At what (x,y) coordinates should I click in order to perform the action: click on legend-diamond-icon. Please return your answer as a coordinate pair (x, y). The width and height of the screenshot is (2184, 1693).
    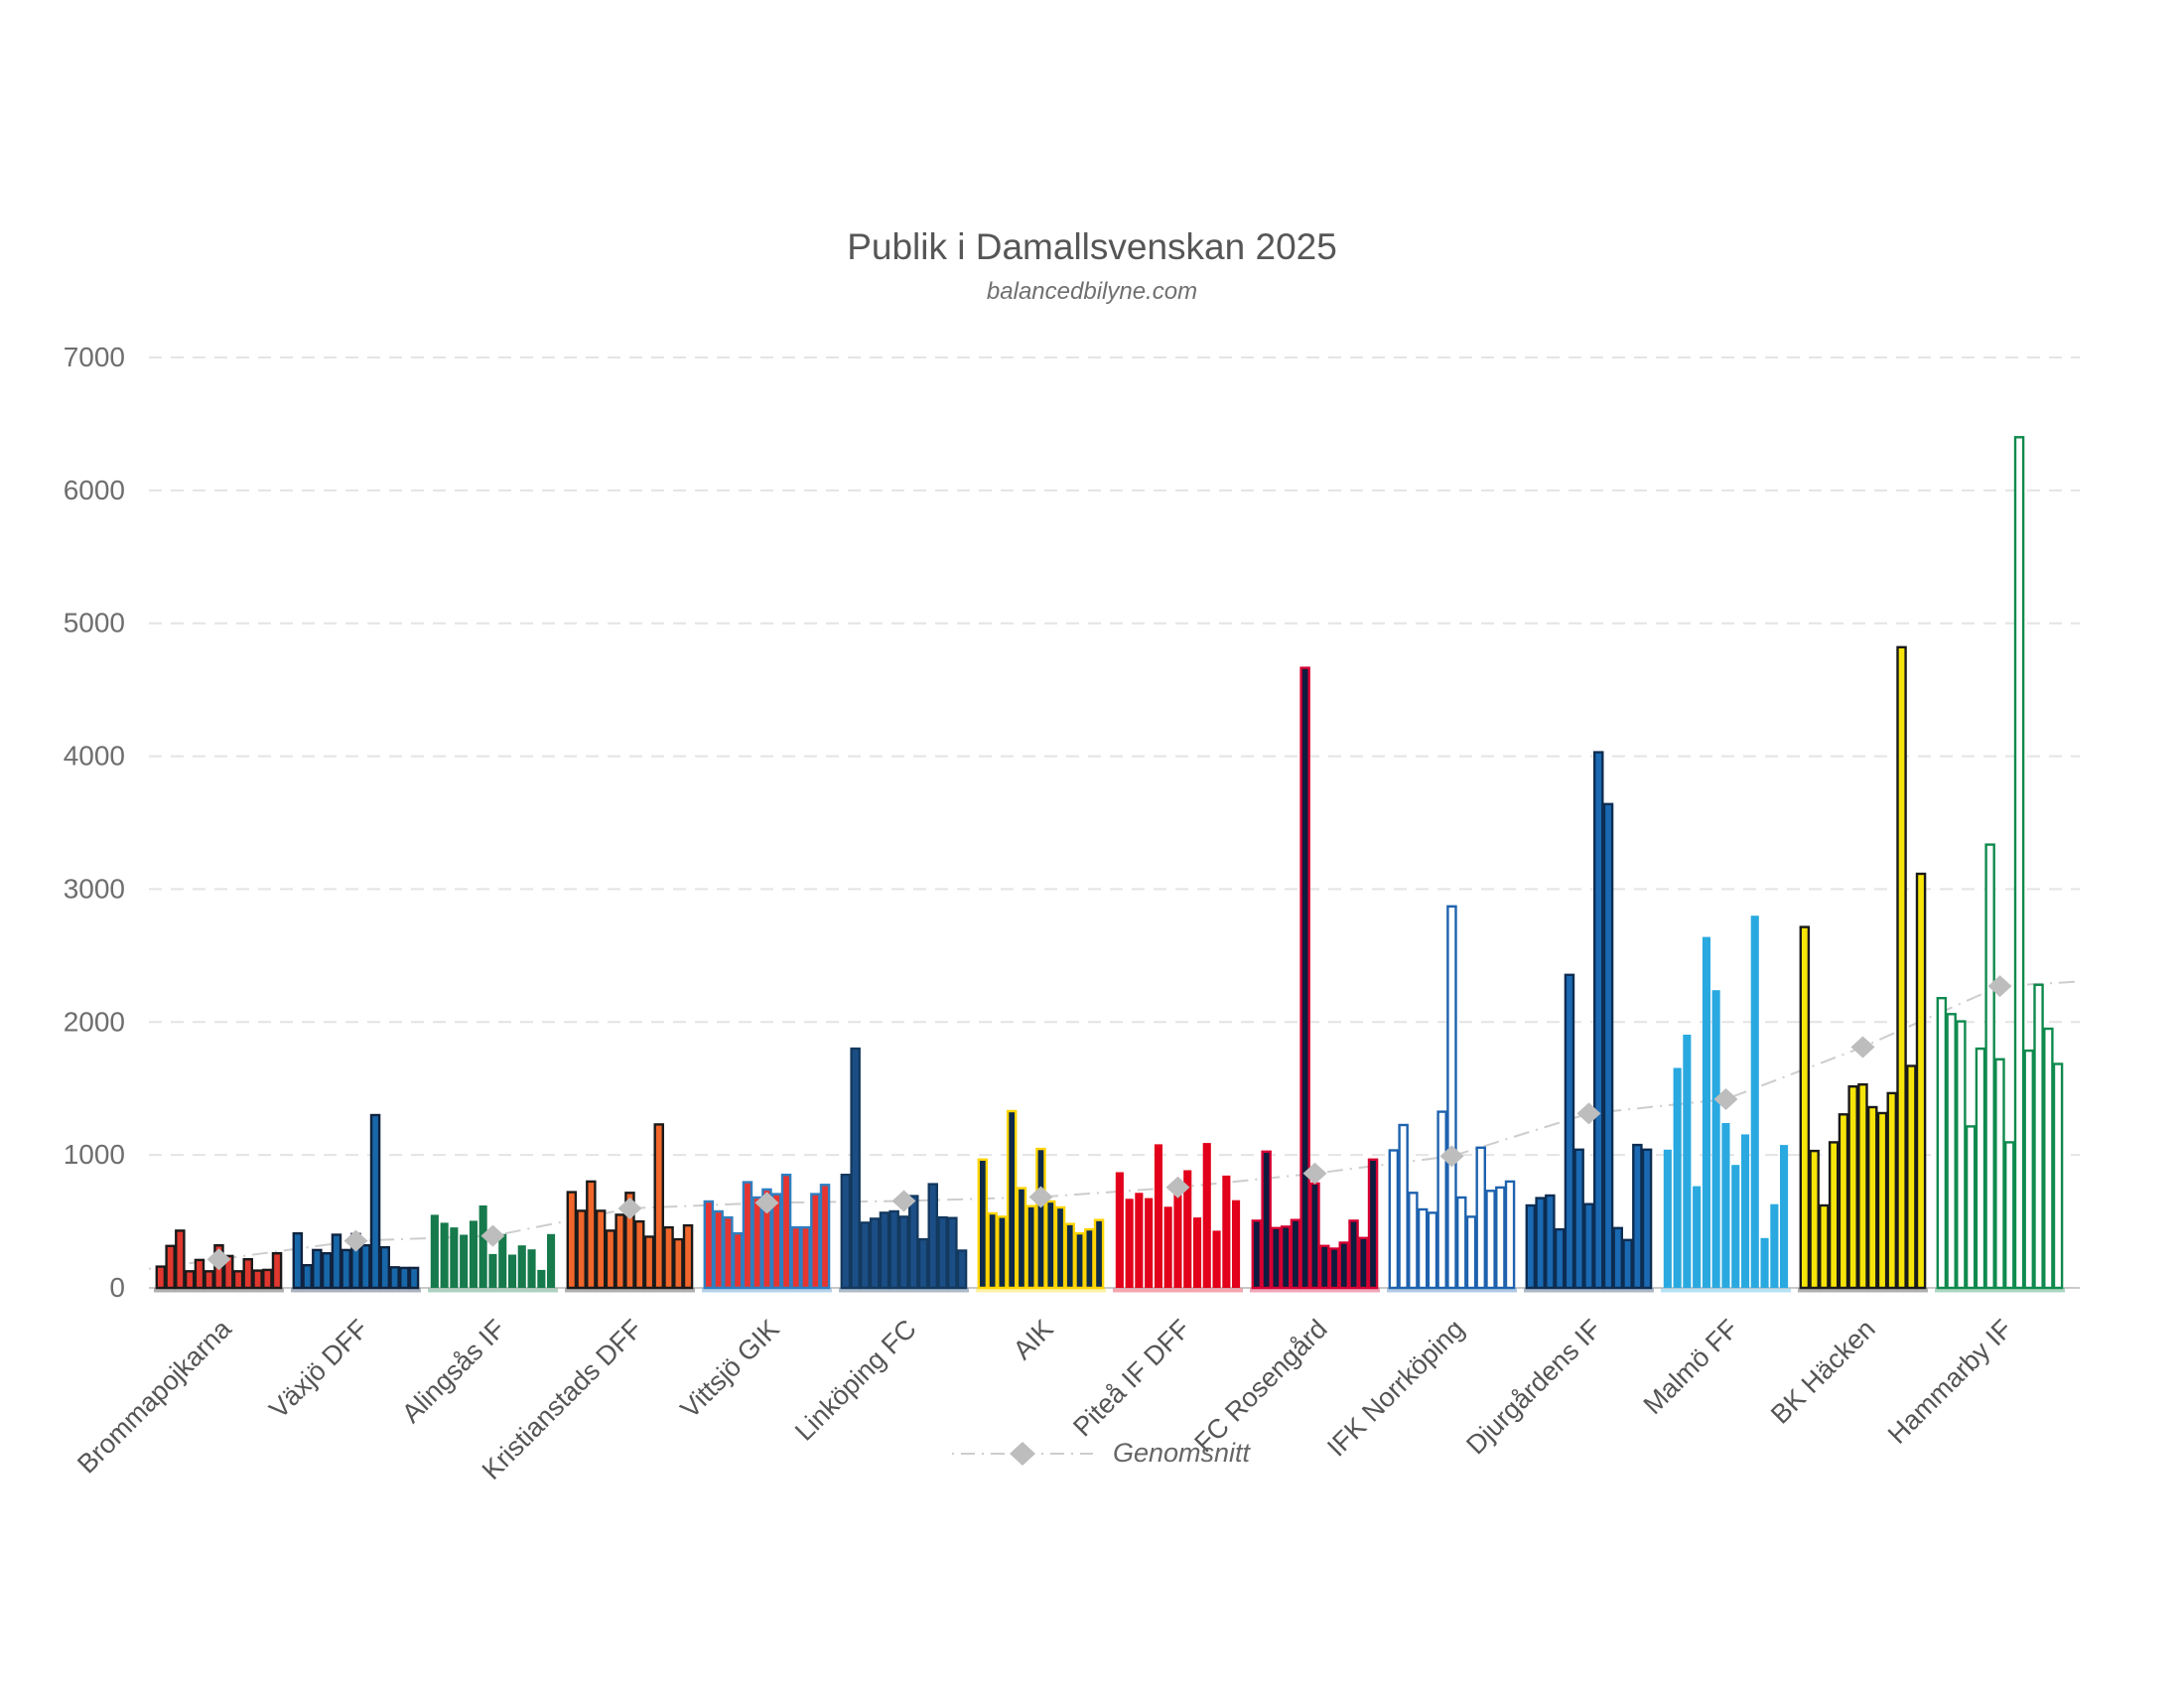
    Looking at the image, I should click on (1022, 1453).